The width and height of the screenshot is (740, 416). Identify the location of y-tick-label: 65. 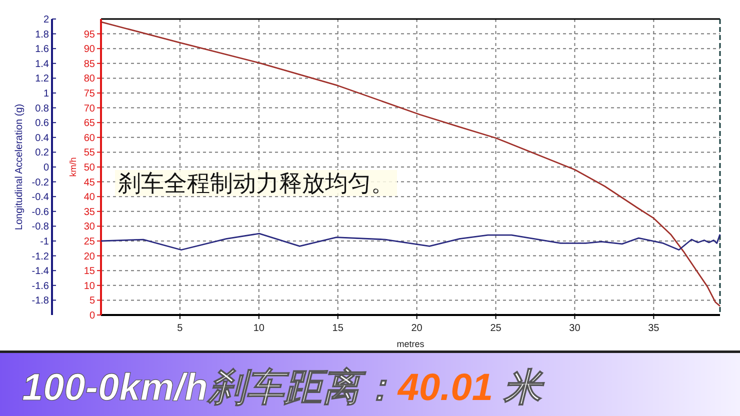
(90, 124).